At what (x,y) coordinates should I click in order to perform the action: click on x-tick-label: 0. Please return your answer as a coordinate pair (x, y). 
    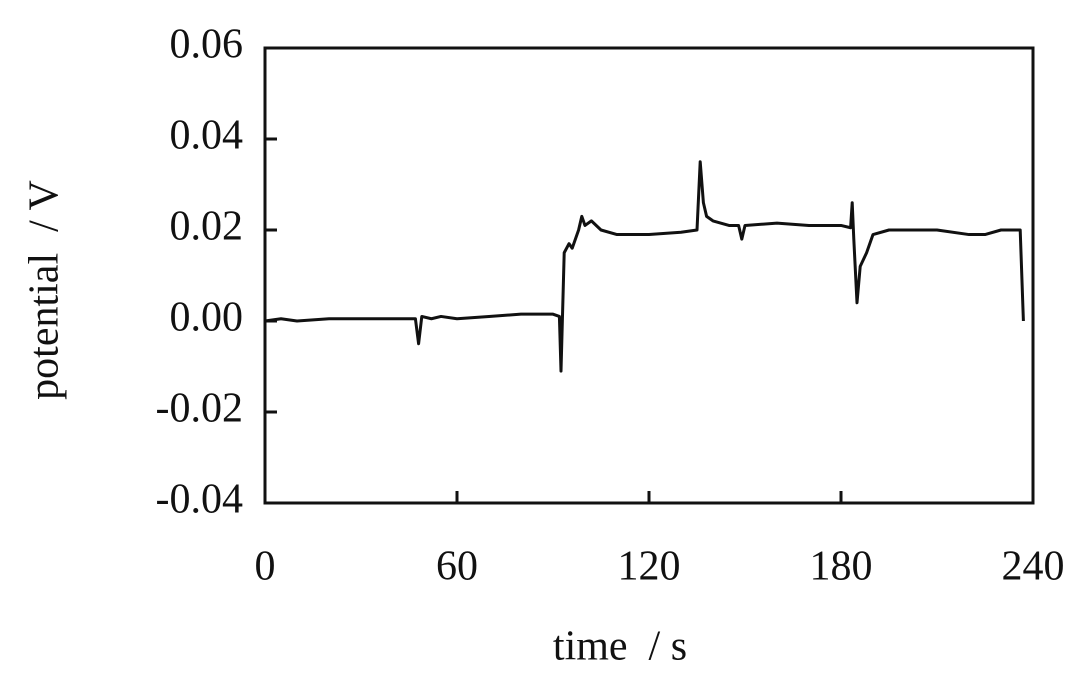
    Looking at the image, I should click on (265, 567).